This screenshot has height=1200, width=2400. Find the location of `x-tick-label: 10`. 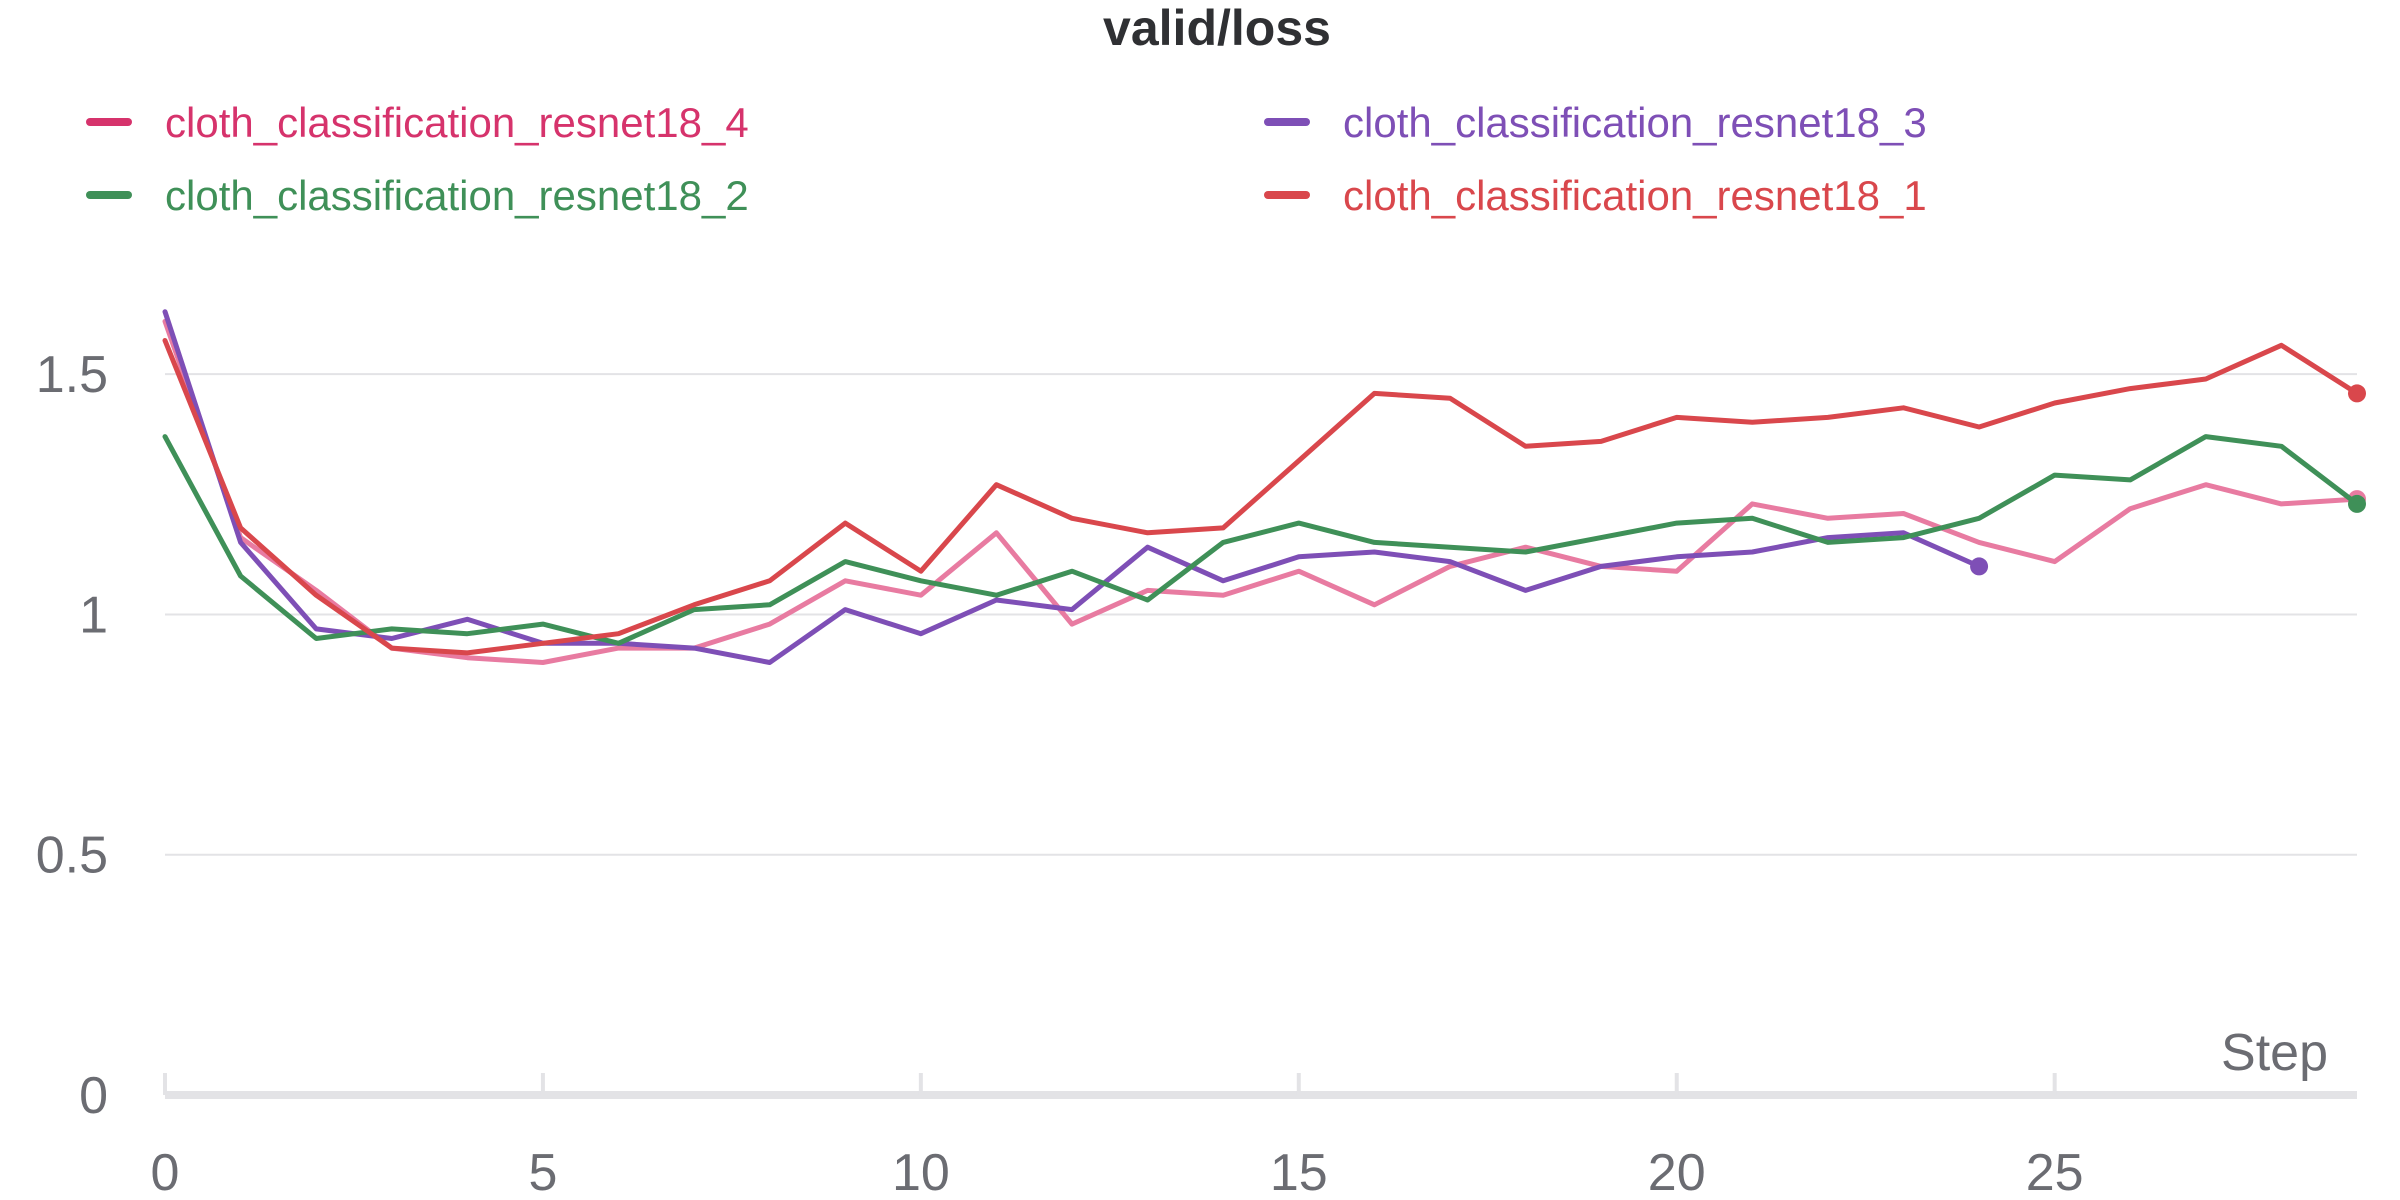

x-tick-label: 10 is located at coordinates (921, 1172).